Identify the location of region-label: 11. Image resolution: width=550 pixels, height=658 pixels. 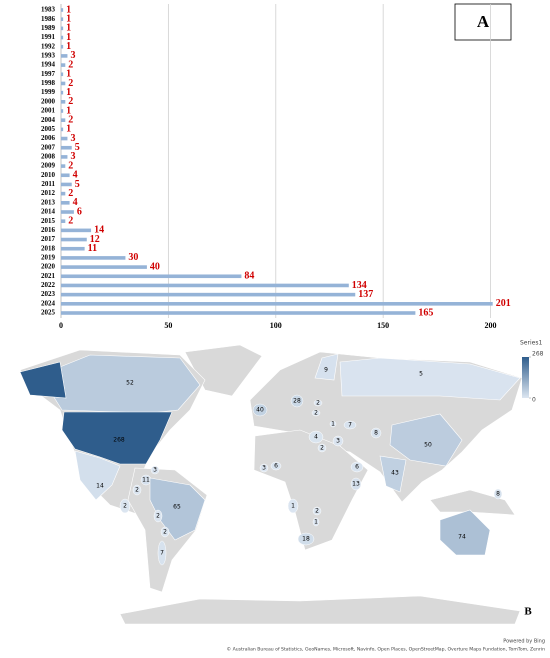
(146, 480).